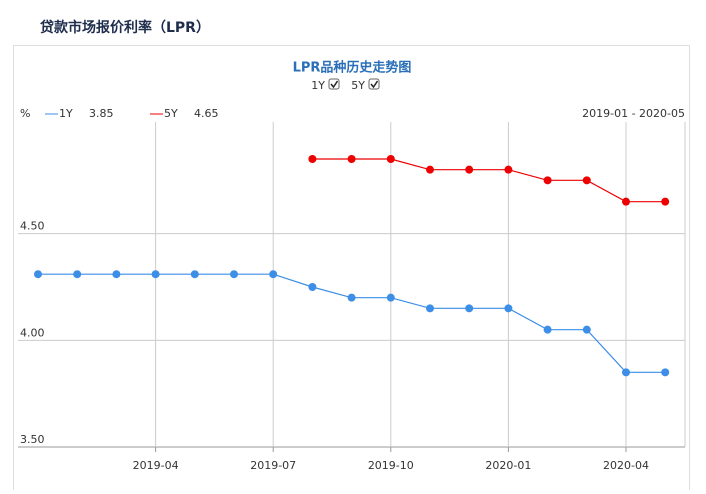 The width and height of the screenshot is (706, 494). I want to click on toggle-label: 1Y, so click(318, 85).